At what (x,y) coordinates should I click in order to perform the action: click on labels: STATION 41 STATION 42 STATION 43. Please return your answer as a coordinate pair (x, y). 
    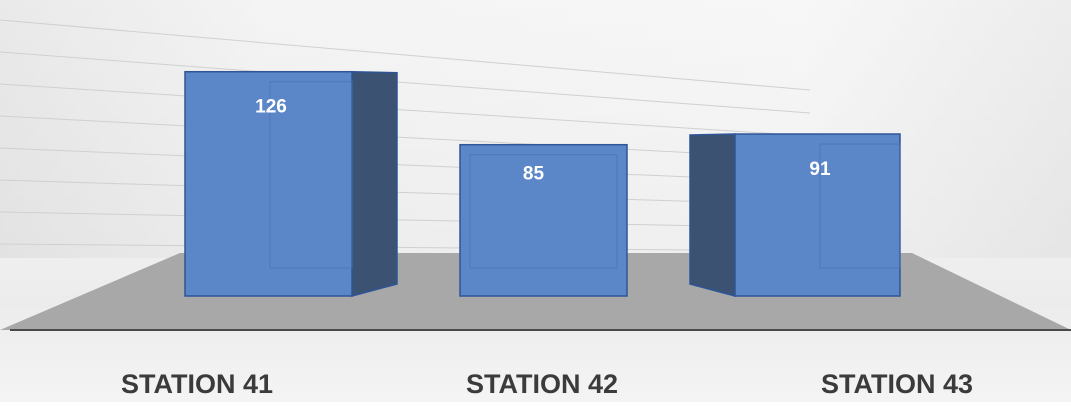
    Looking at the image, I should click on (547, 384).